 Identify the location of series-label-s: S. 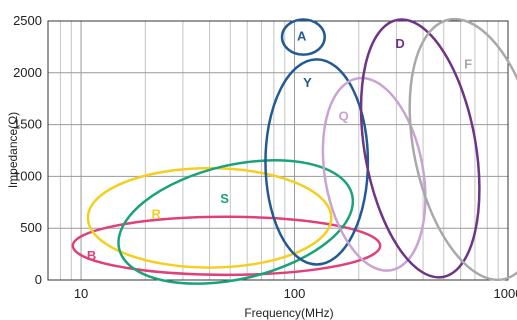
(224, 198).